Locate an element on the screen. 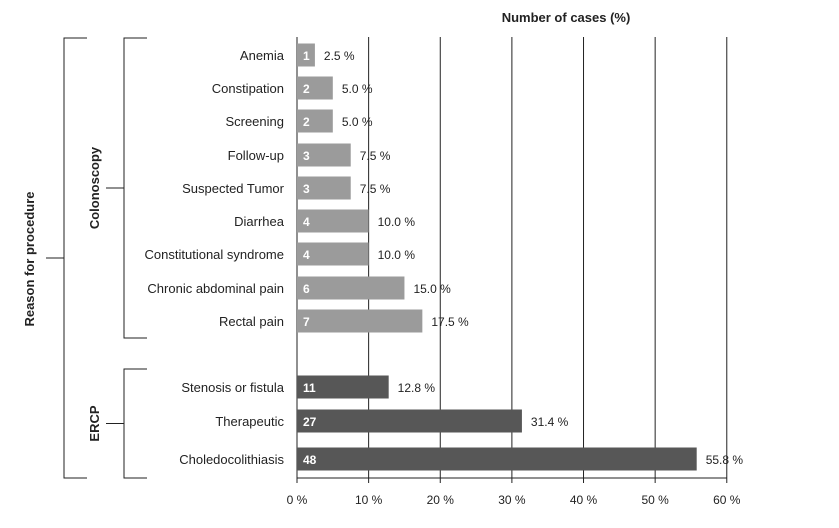  category-label: Follow-up is located at coordinates (256, 155).